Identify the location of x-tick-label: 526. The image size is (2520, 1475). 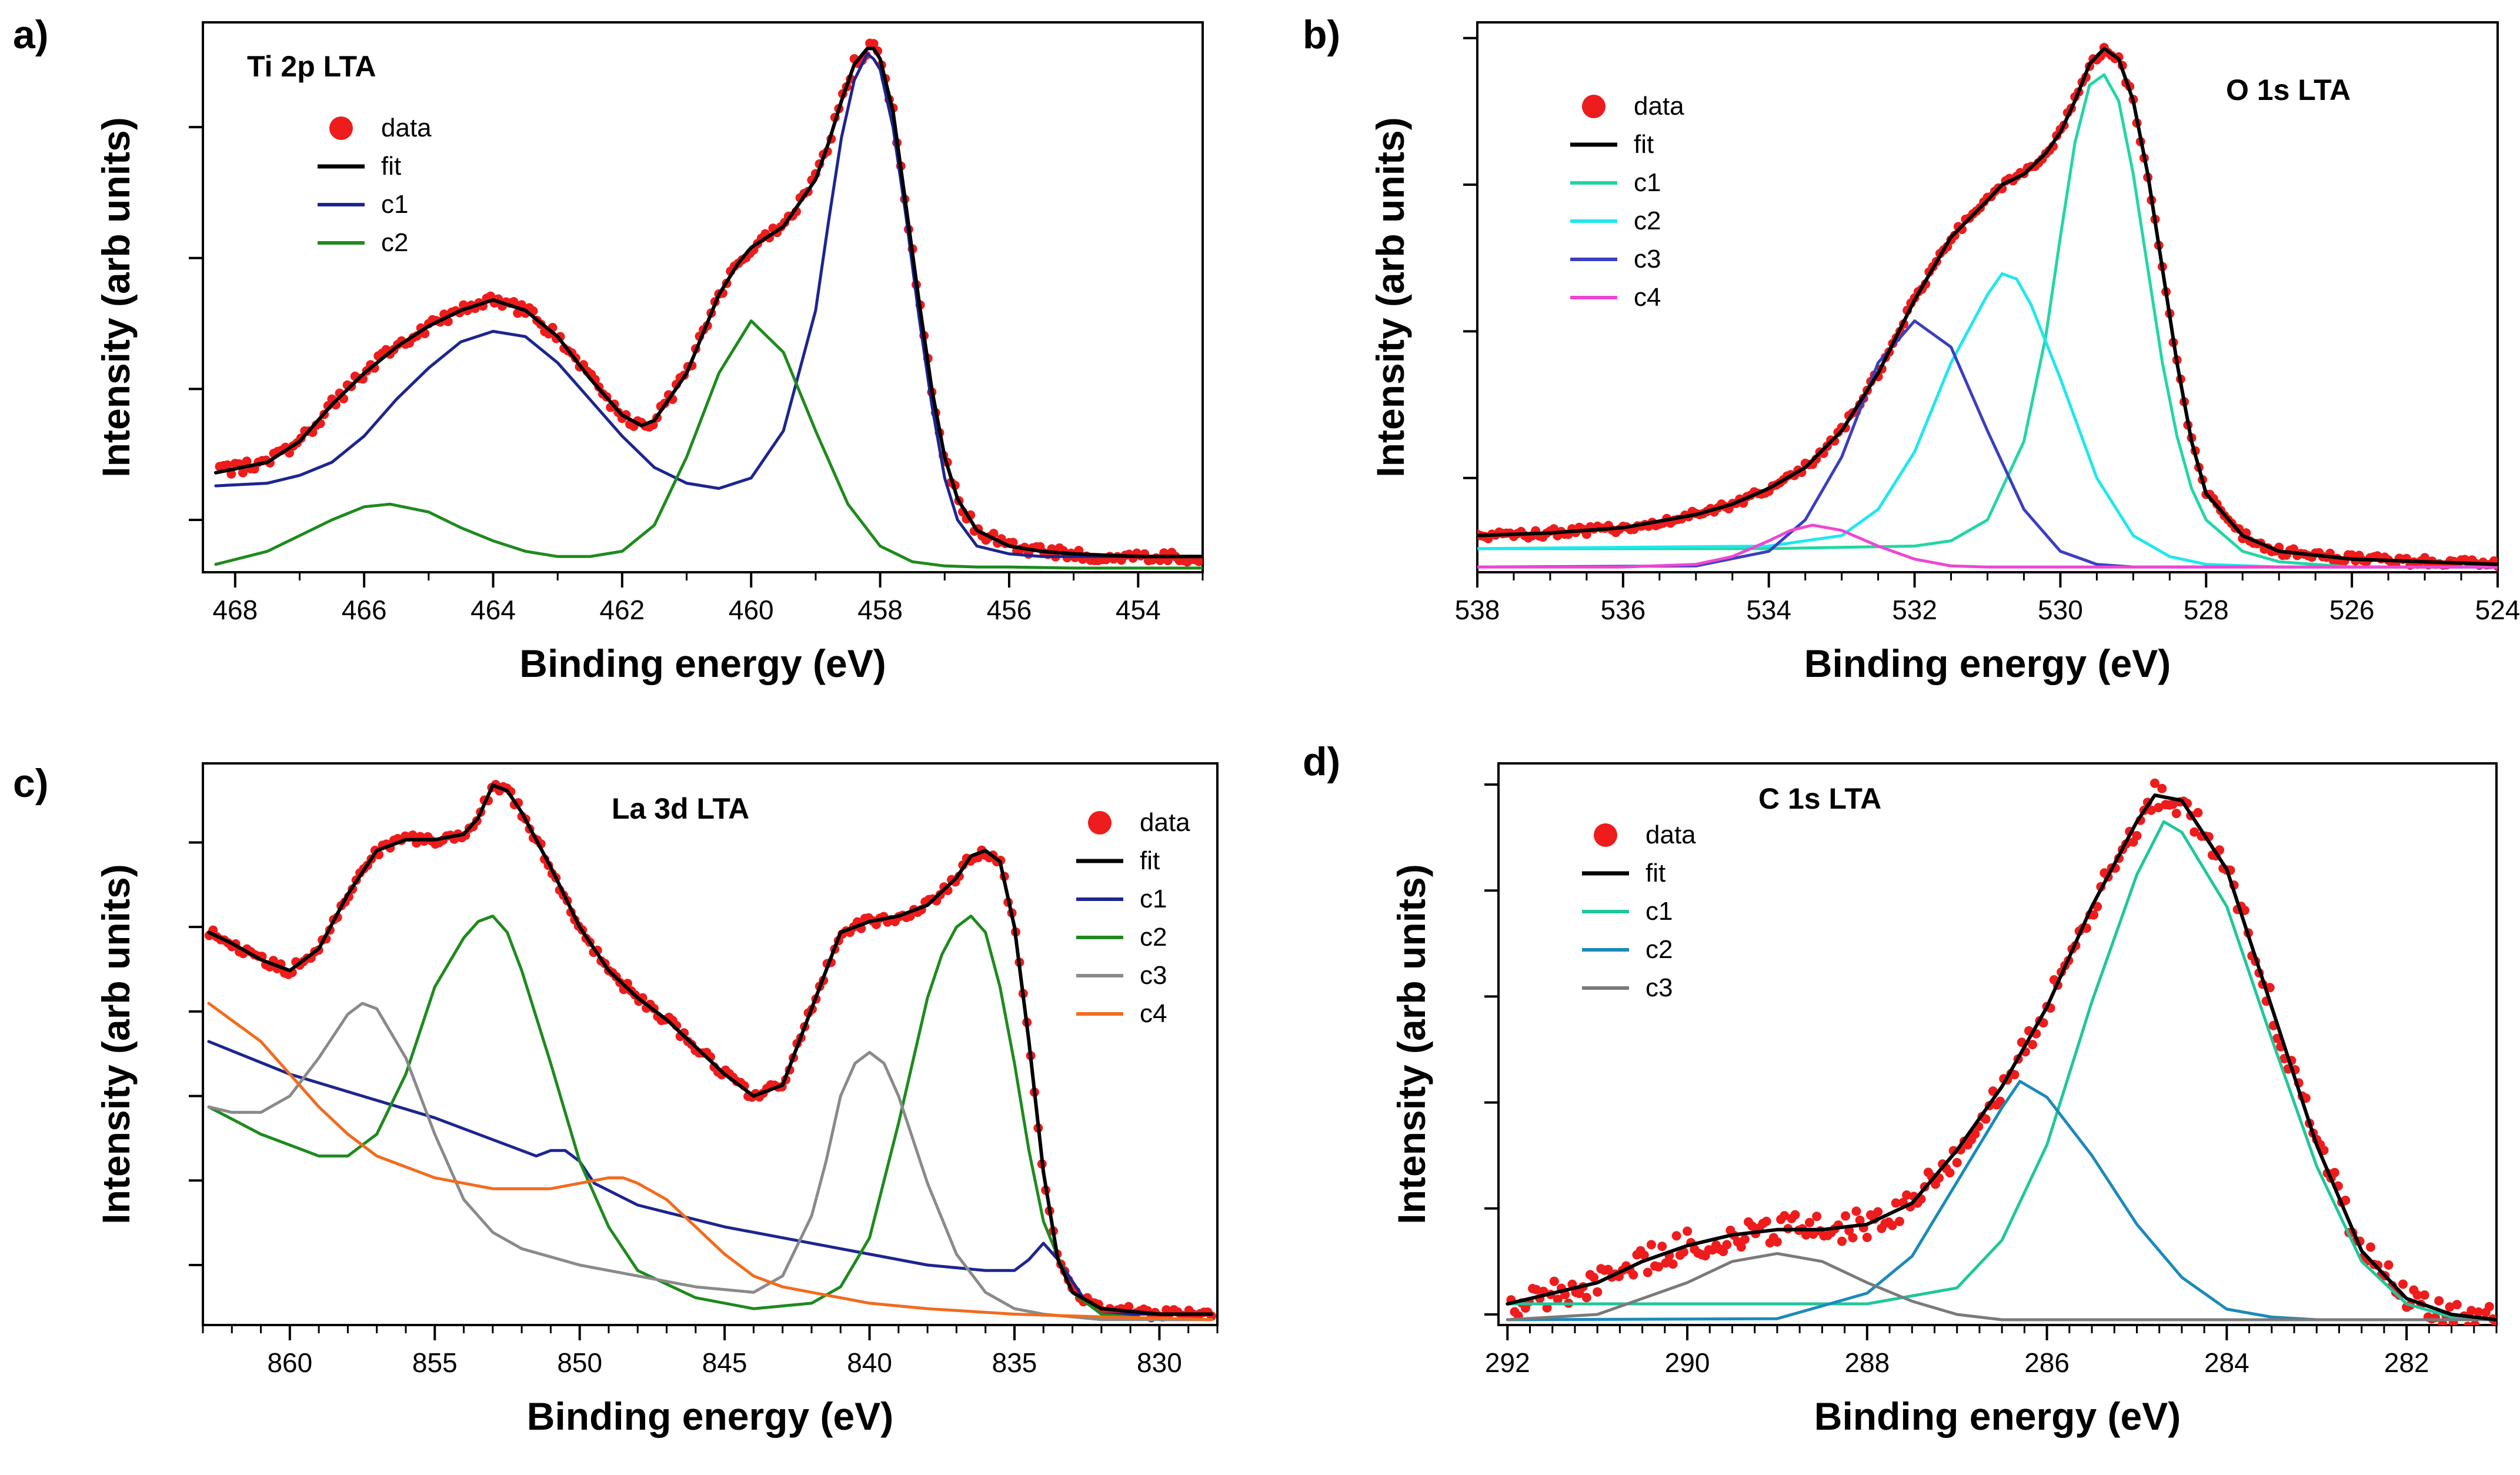
(2352, 610).